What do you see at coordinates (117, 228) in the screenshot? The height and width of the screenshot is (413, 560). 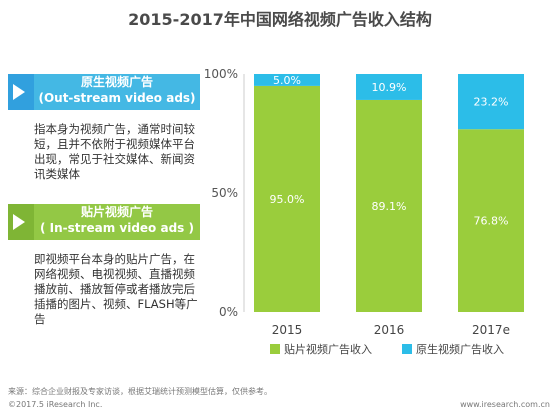 I see `in-stream-label-en: ( In-stream video ads )` at bounding box center [117, 228].